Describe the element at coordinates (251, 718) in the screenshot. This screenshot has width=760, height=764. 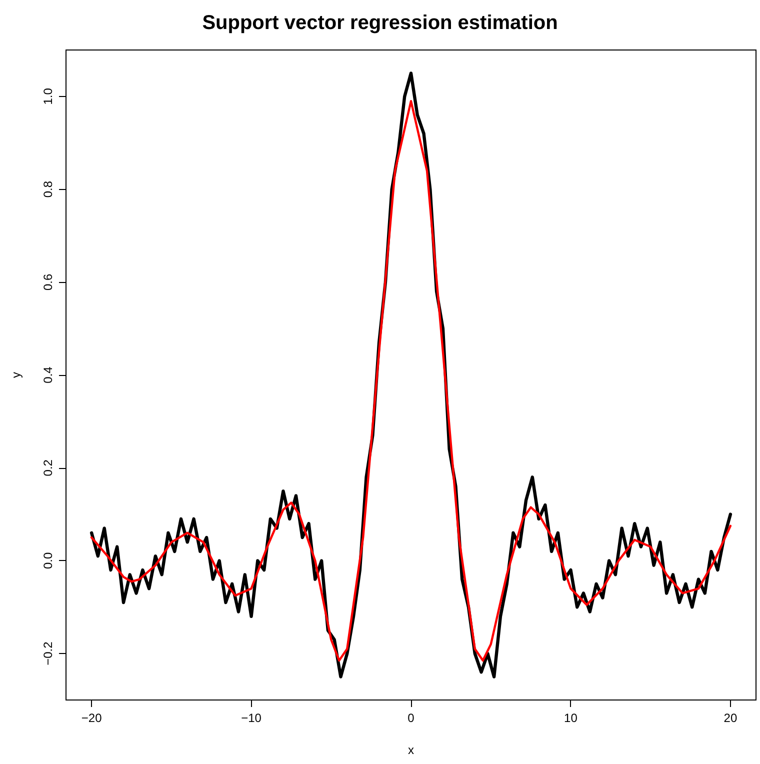
I see `x-tick-label: −10` at that location.